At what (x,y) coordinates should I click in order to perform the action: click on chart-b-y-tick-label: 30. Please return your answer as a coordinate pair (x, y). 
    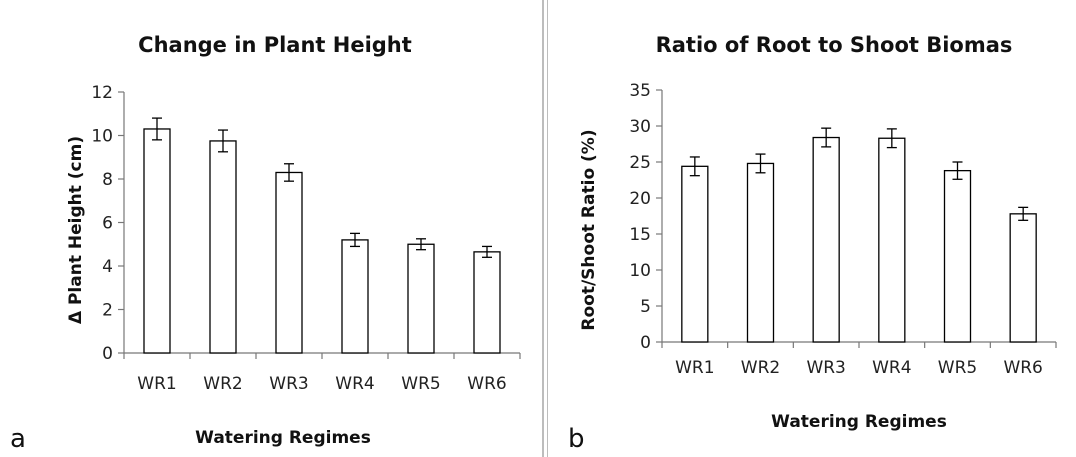
    Looking at the image, I should click on (640, 127).